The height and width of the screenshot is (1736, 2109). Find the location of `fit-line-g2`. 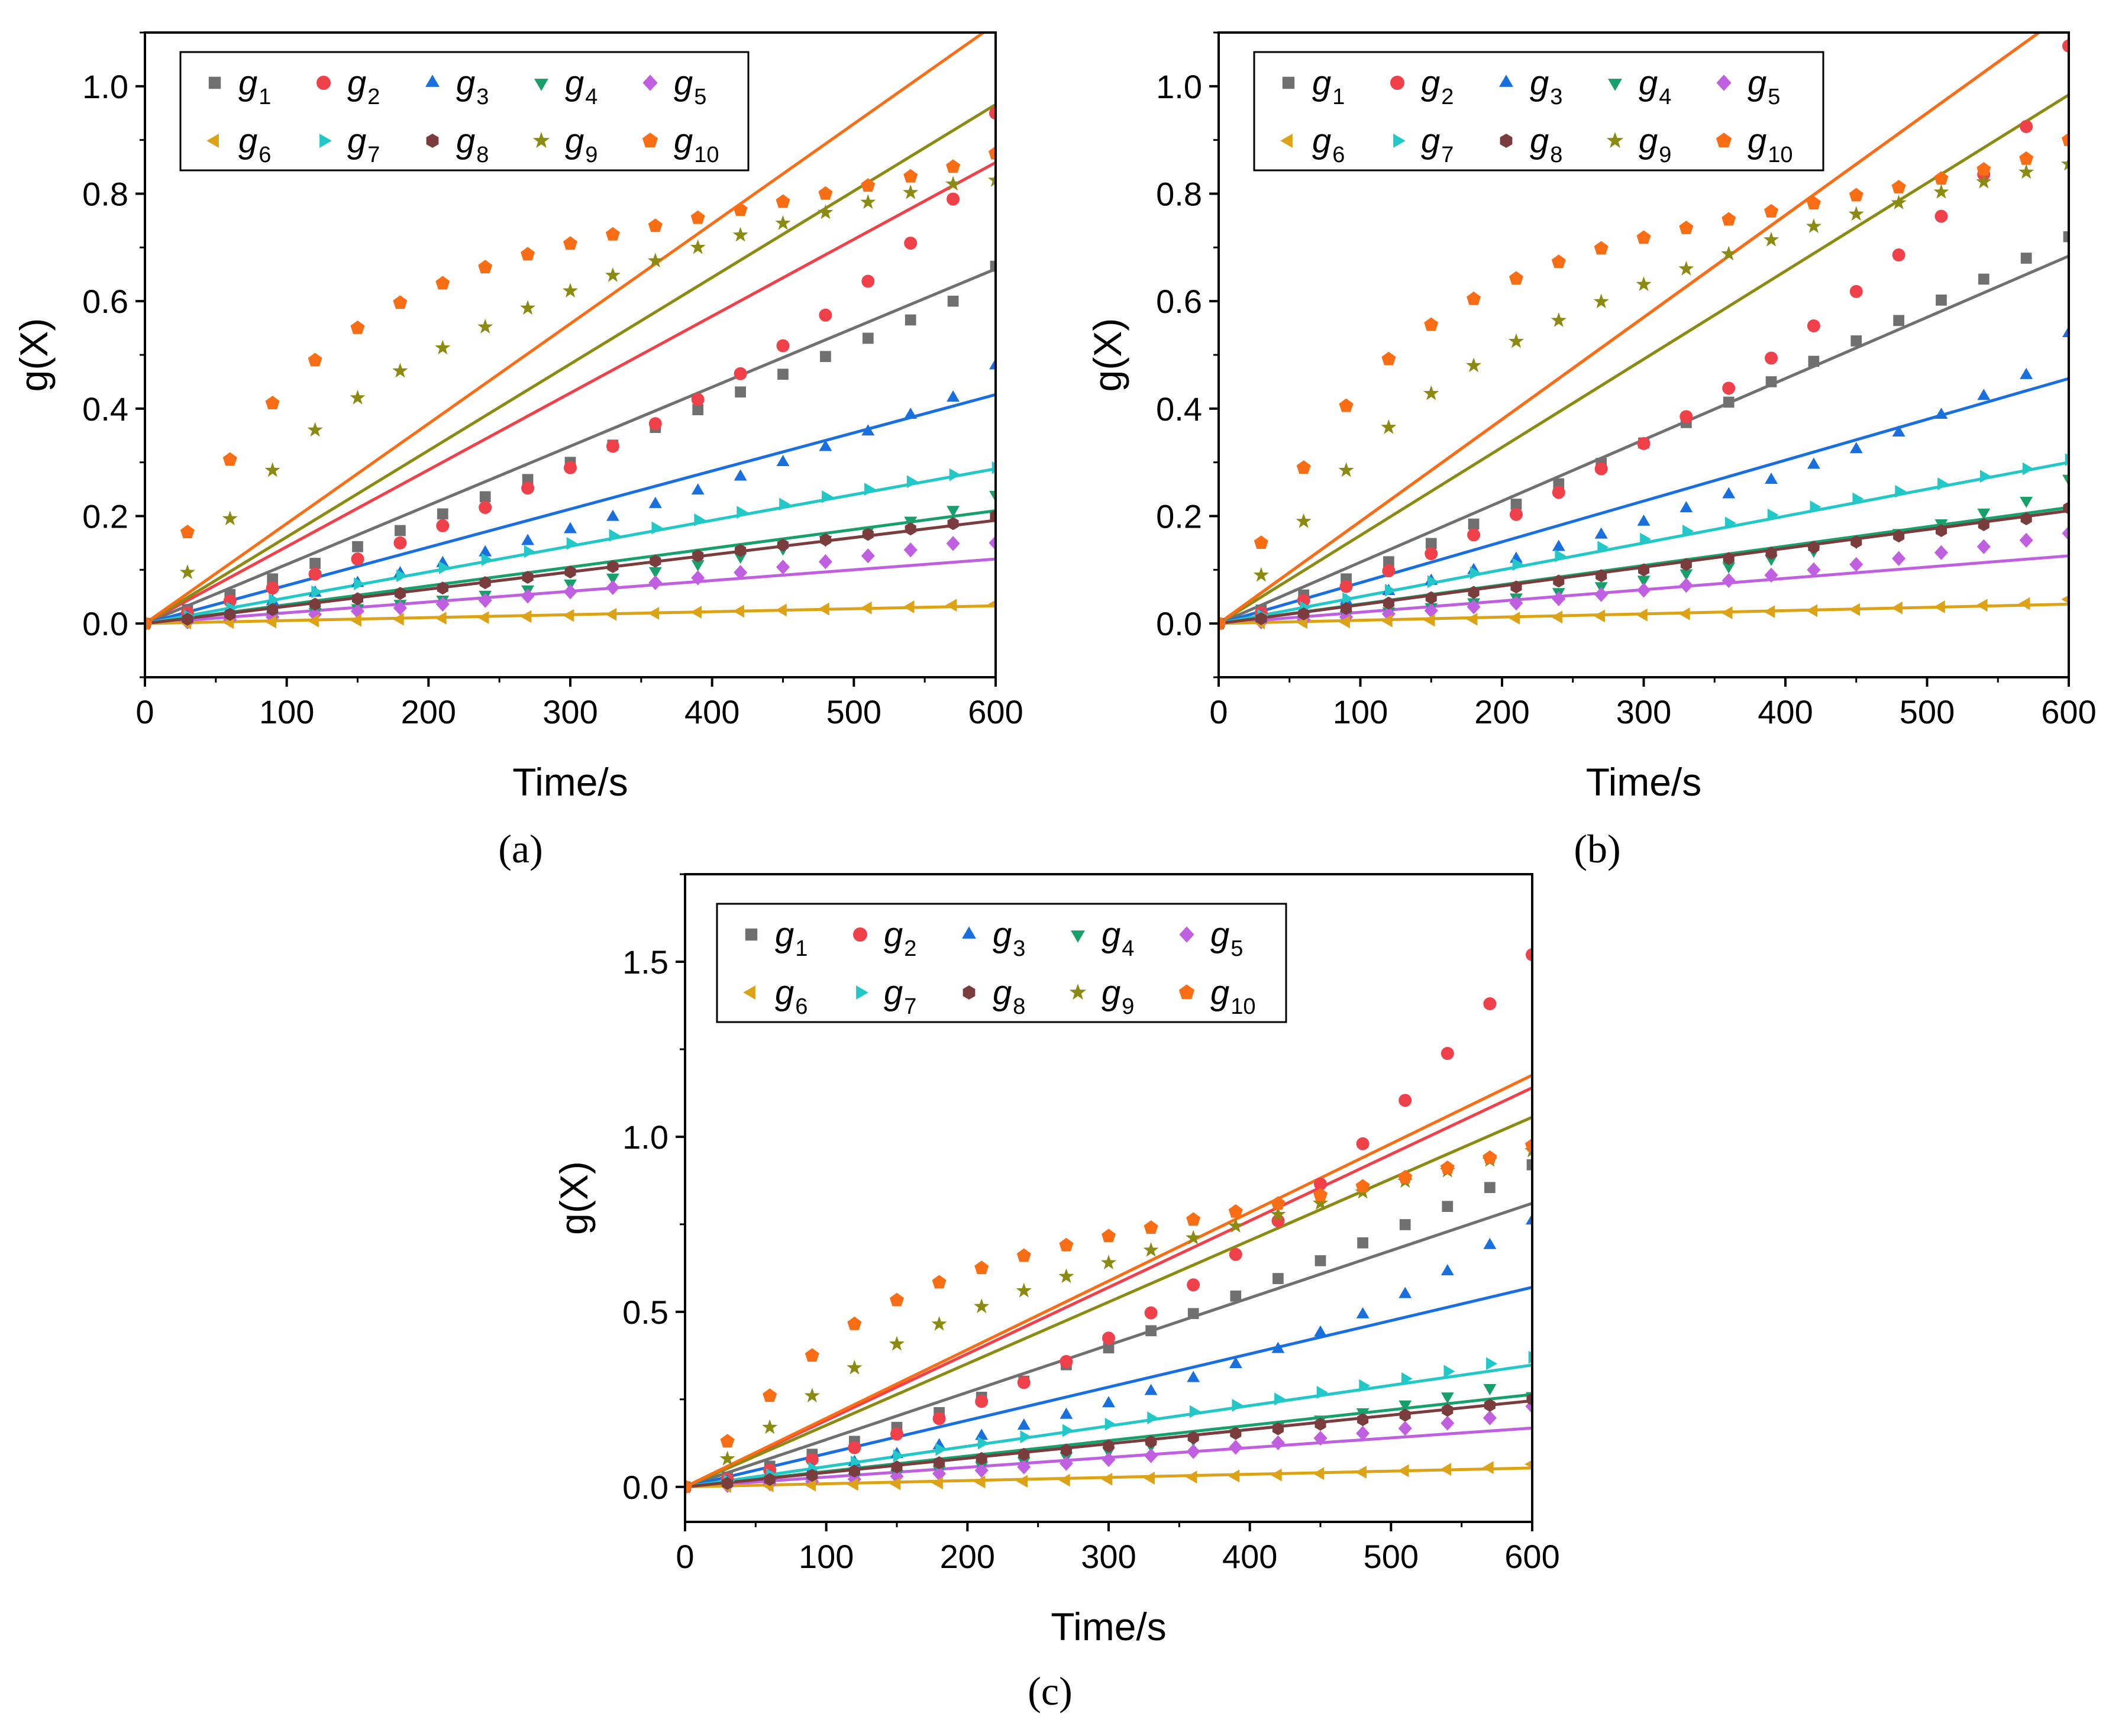

fit-line-g2 is located at coordinates (1108, 1287).